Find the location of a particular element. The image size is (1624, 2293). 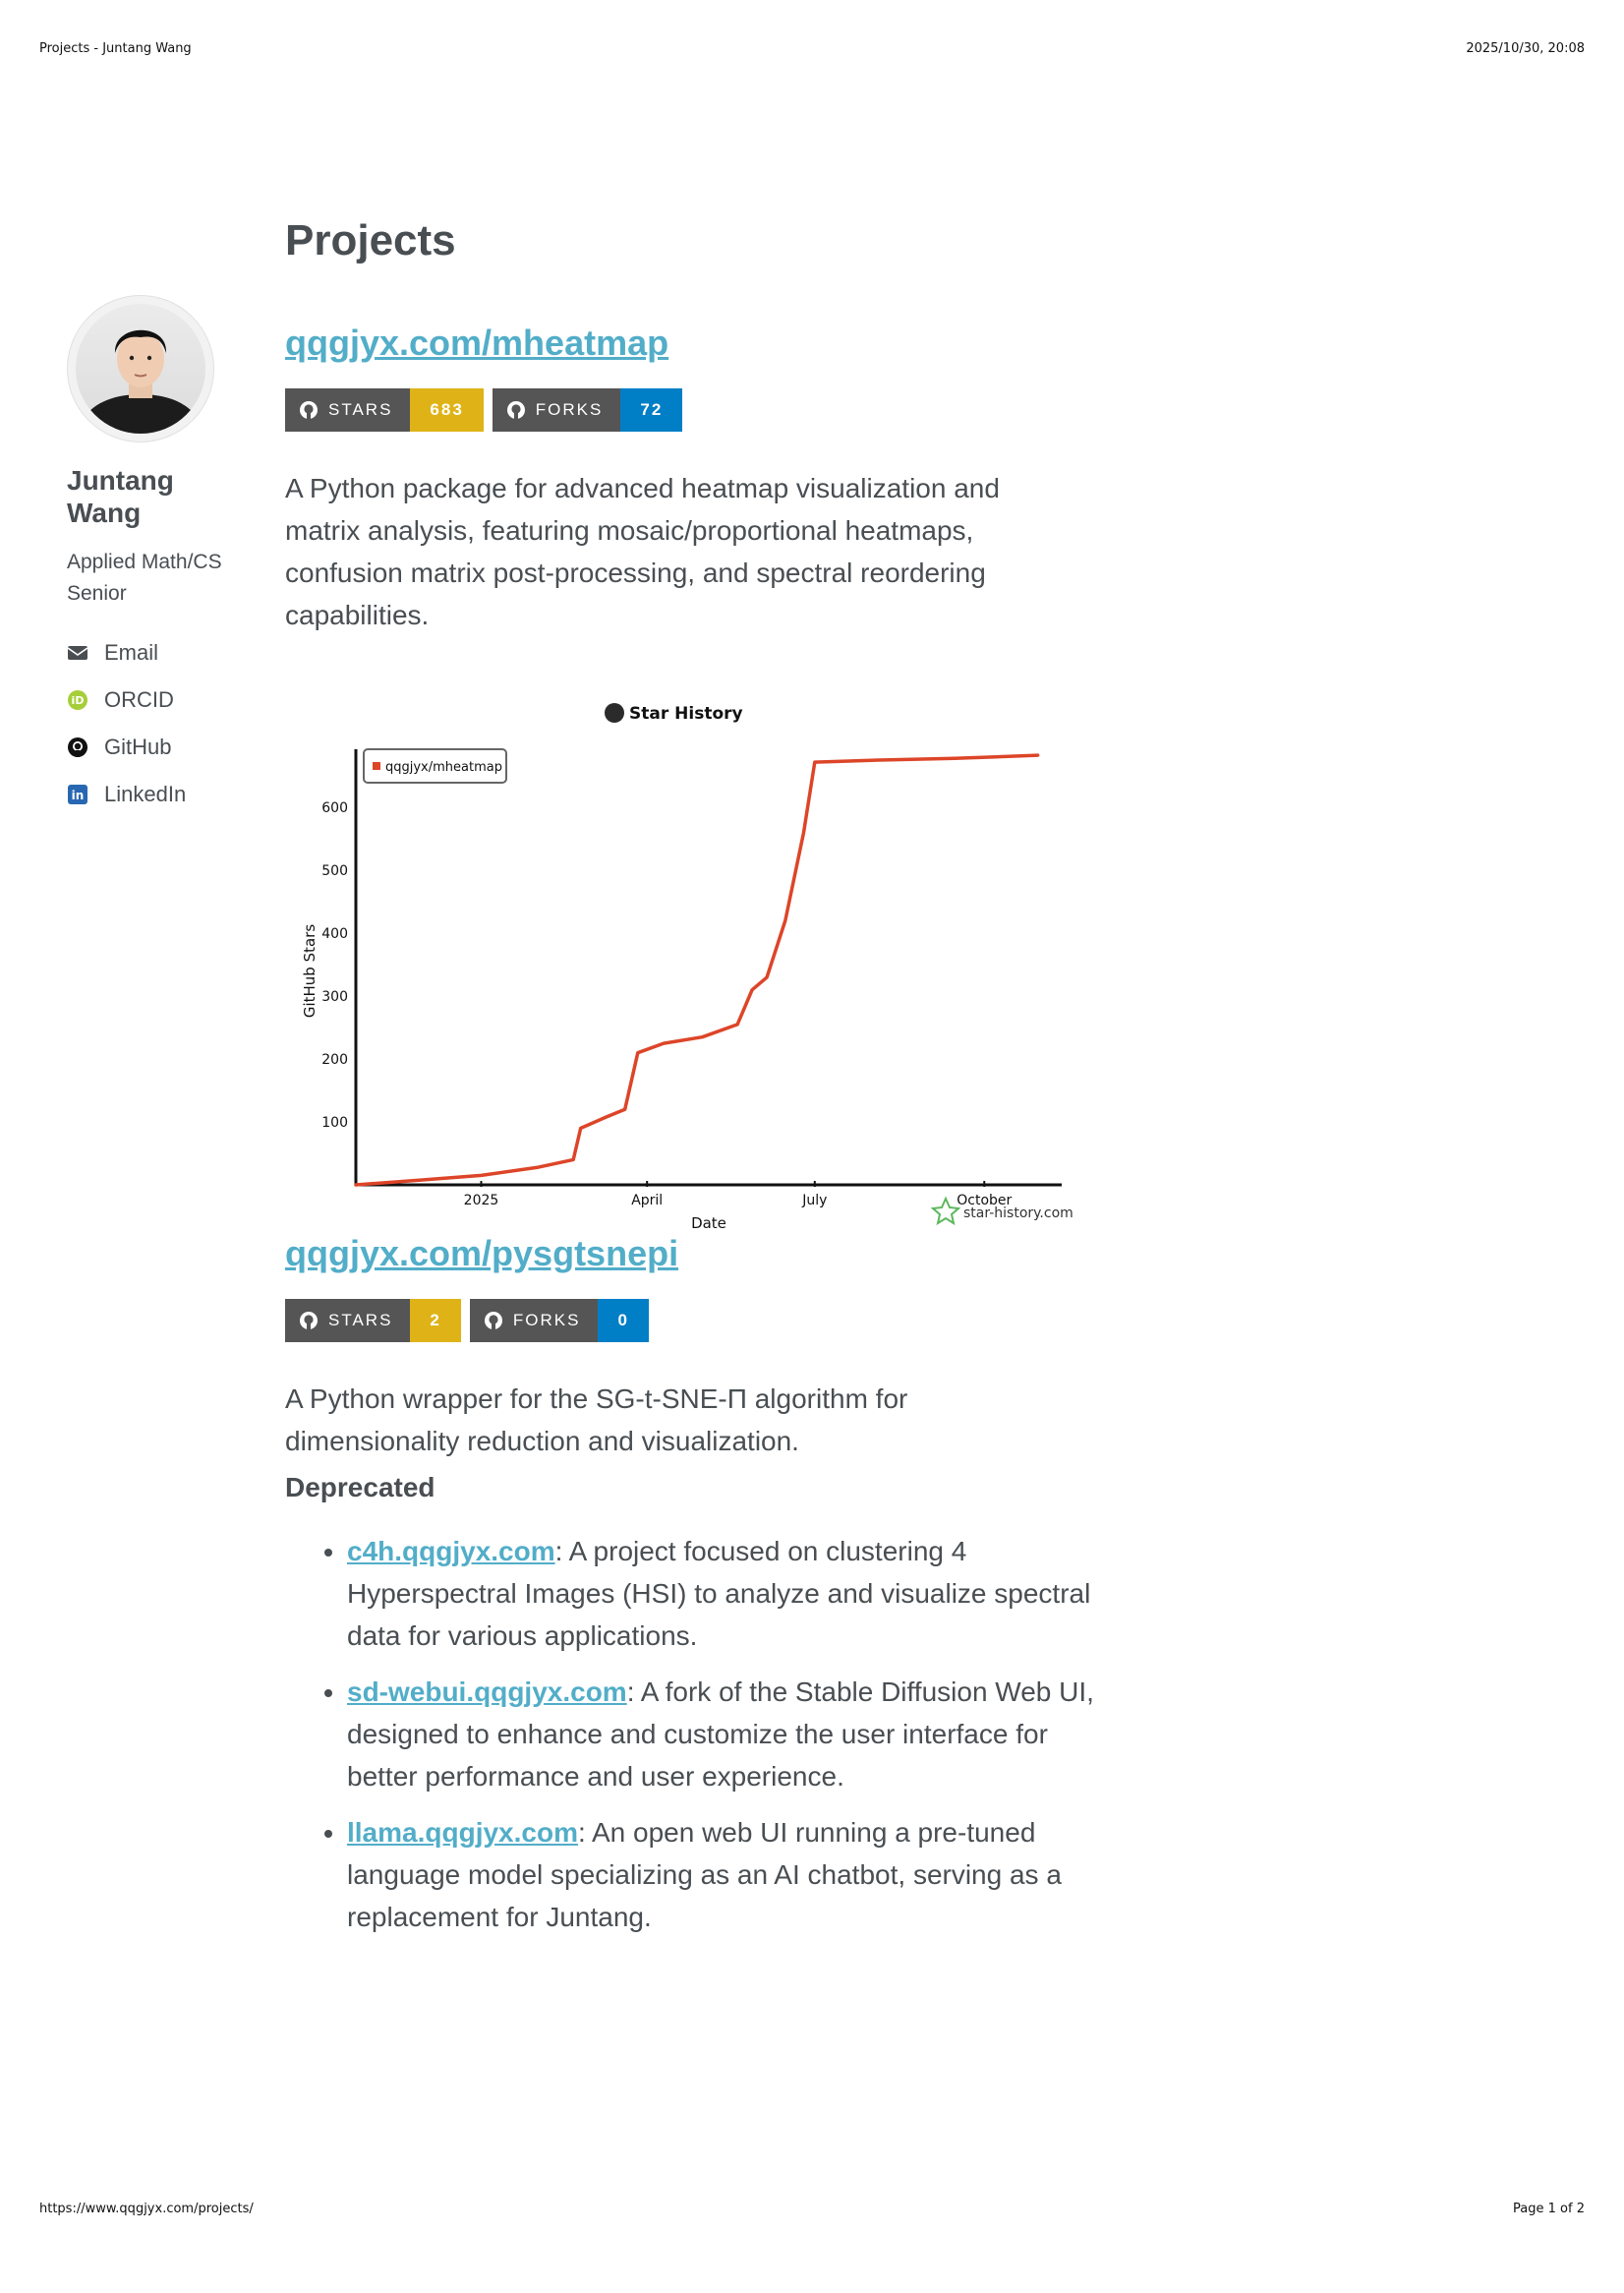

deprecated-heading: Deprecated is located at coordinates (360, 1487).